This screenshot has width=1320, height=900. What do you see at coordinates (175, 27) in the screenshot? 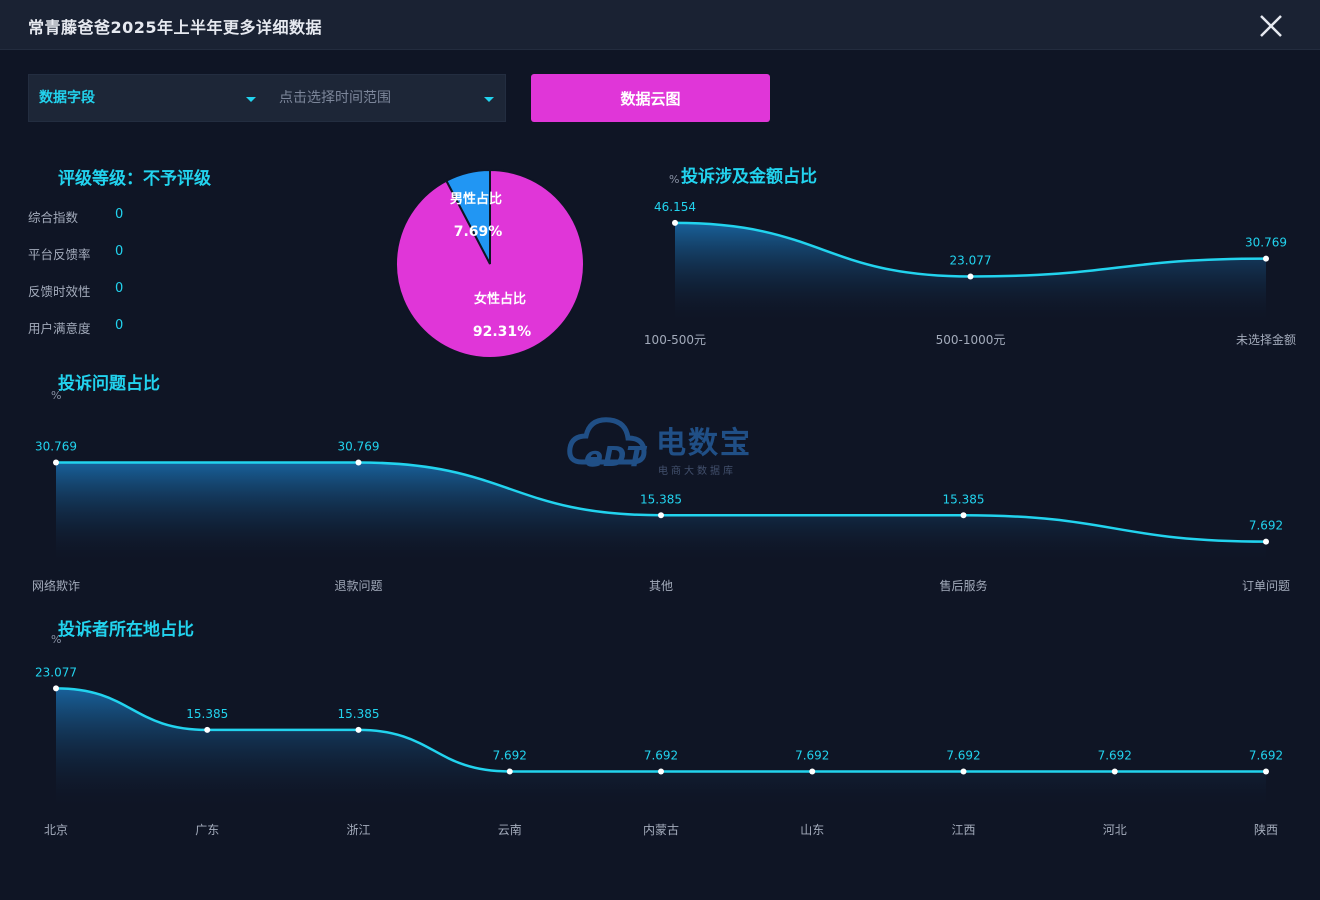
I see `window-title: 常青藤爸爸2025年上半年更多详细数据` at bounding box center [175, 27].